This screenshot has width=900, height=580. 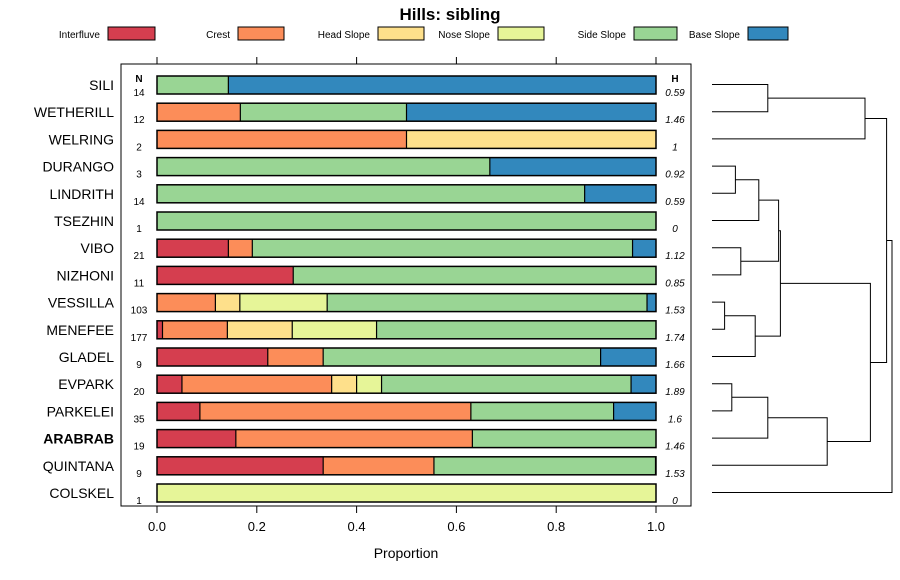 I want to click on n-value-wetherill: 12, so click(x=139, y=120).